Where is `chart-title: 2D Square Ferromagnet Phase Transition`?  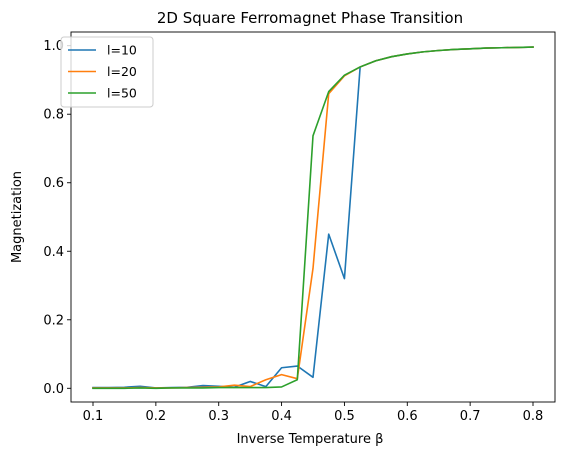 chart-title: 2D Square Ferromagnet Phase Transition is located at coordinates (310, 18).